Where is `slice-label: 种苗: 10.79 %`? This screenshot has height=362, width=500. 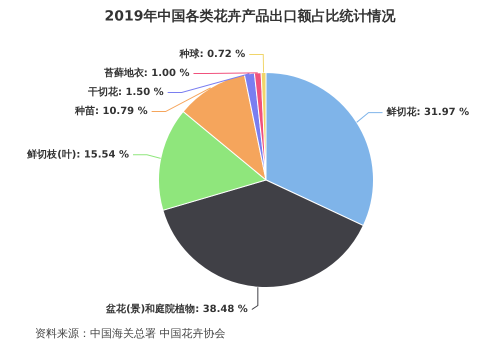
slice-label: 种苗: 10.79 % is located at coordinates (111, 111).